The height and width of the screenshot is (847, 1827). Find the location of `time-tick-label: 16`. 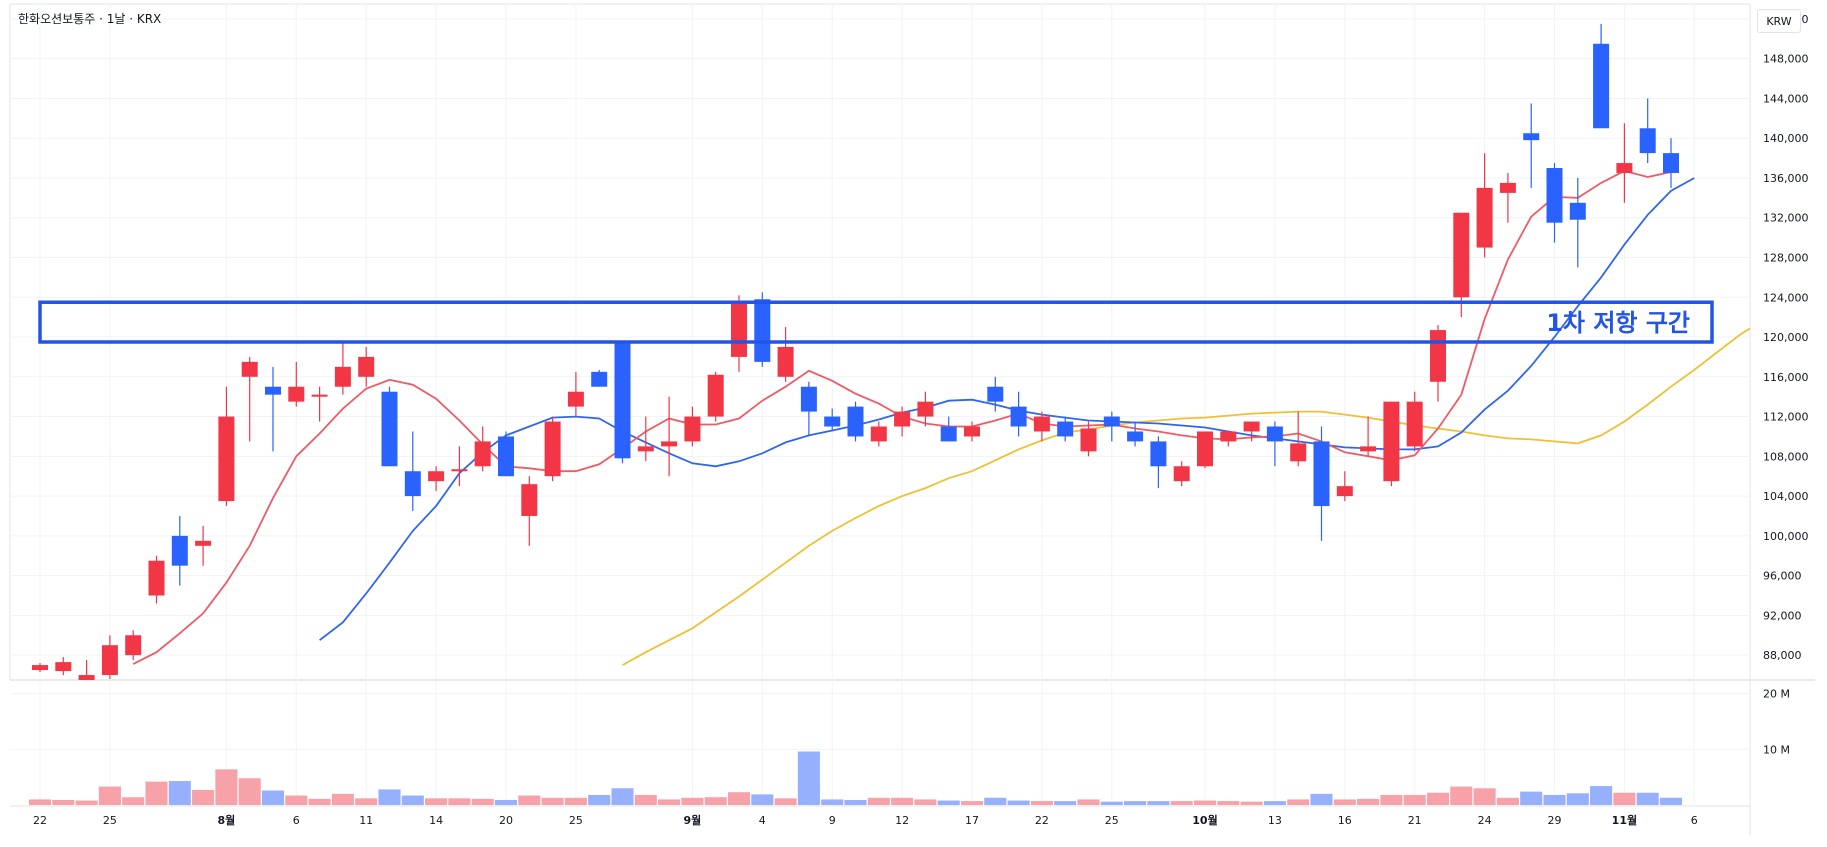

time-tick-label: 16 is located at coordinates (1345, 820).